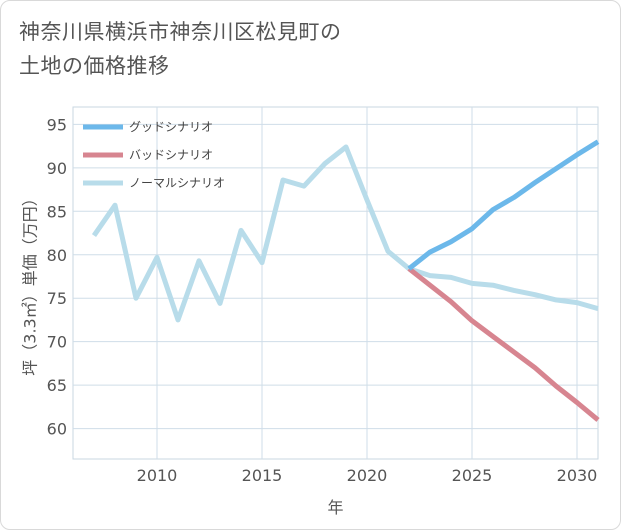  Describe the element at coordinates (94, 66) in the screenshot. I see `page-title-line-2: 土地の価格推移` at that location.